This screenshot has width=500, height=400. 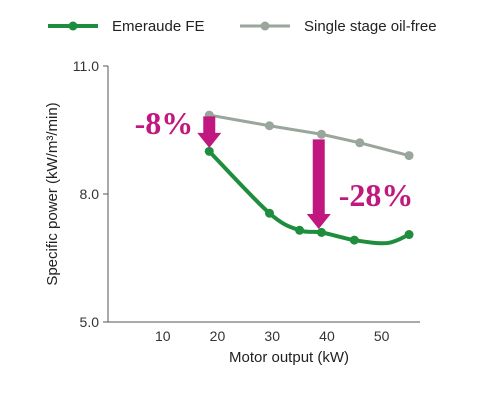 What do you see at coordinates (218, 336) in the screenshot?
I see `x-tick-label: 20` at bounding box center [218, 336].